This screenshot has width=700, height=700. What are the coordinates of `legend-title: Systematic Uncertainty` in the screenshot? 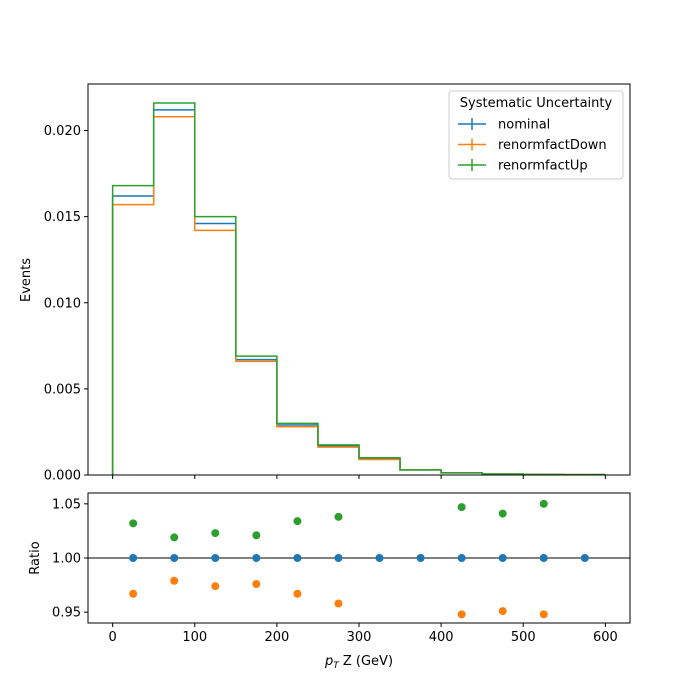 It's located at (536, 103).